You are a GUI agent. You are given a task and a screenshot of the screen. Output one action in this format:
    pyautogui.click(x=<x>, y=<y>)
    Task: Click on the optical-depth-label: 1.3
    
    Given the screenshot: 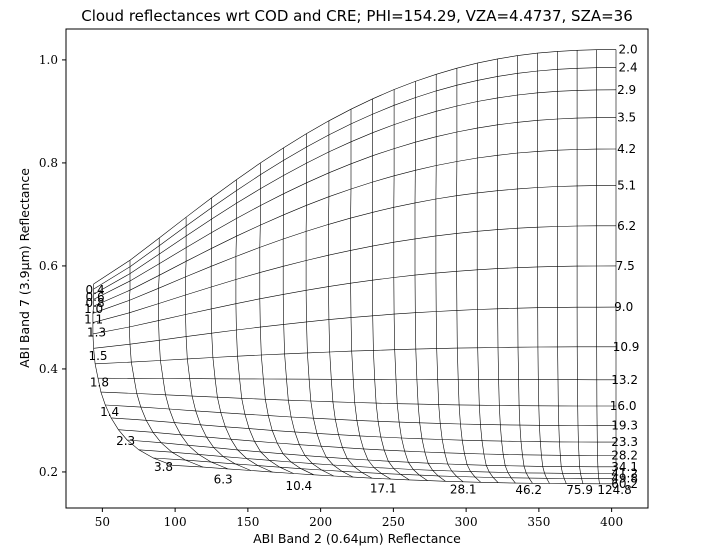 What is the action you would take?
    pyautogui.click(x=96, y=332)
    